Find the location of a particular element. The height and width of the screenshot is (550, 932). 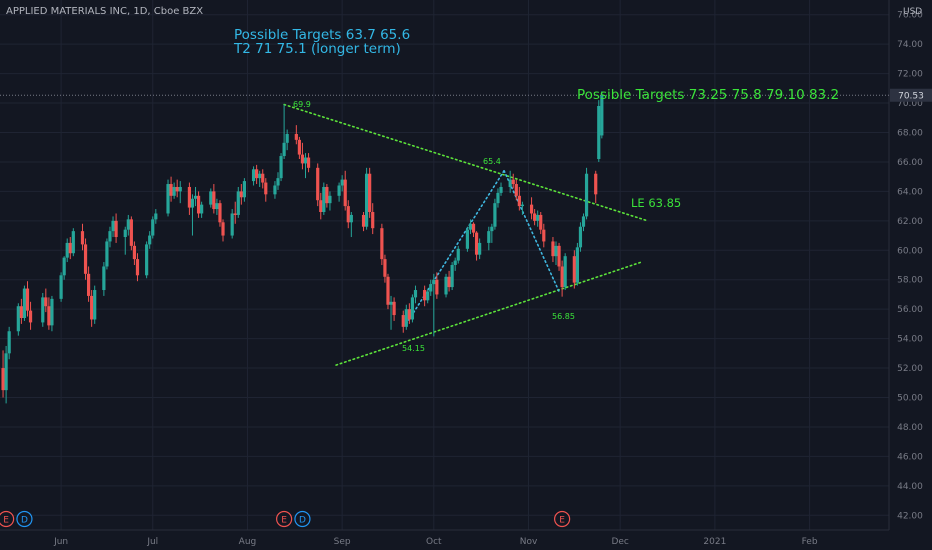

price-tick-label: 56.00 is located at coordinates (910, 310).